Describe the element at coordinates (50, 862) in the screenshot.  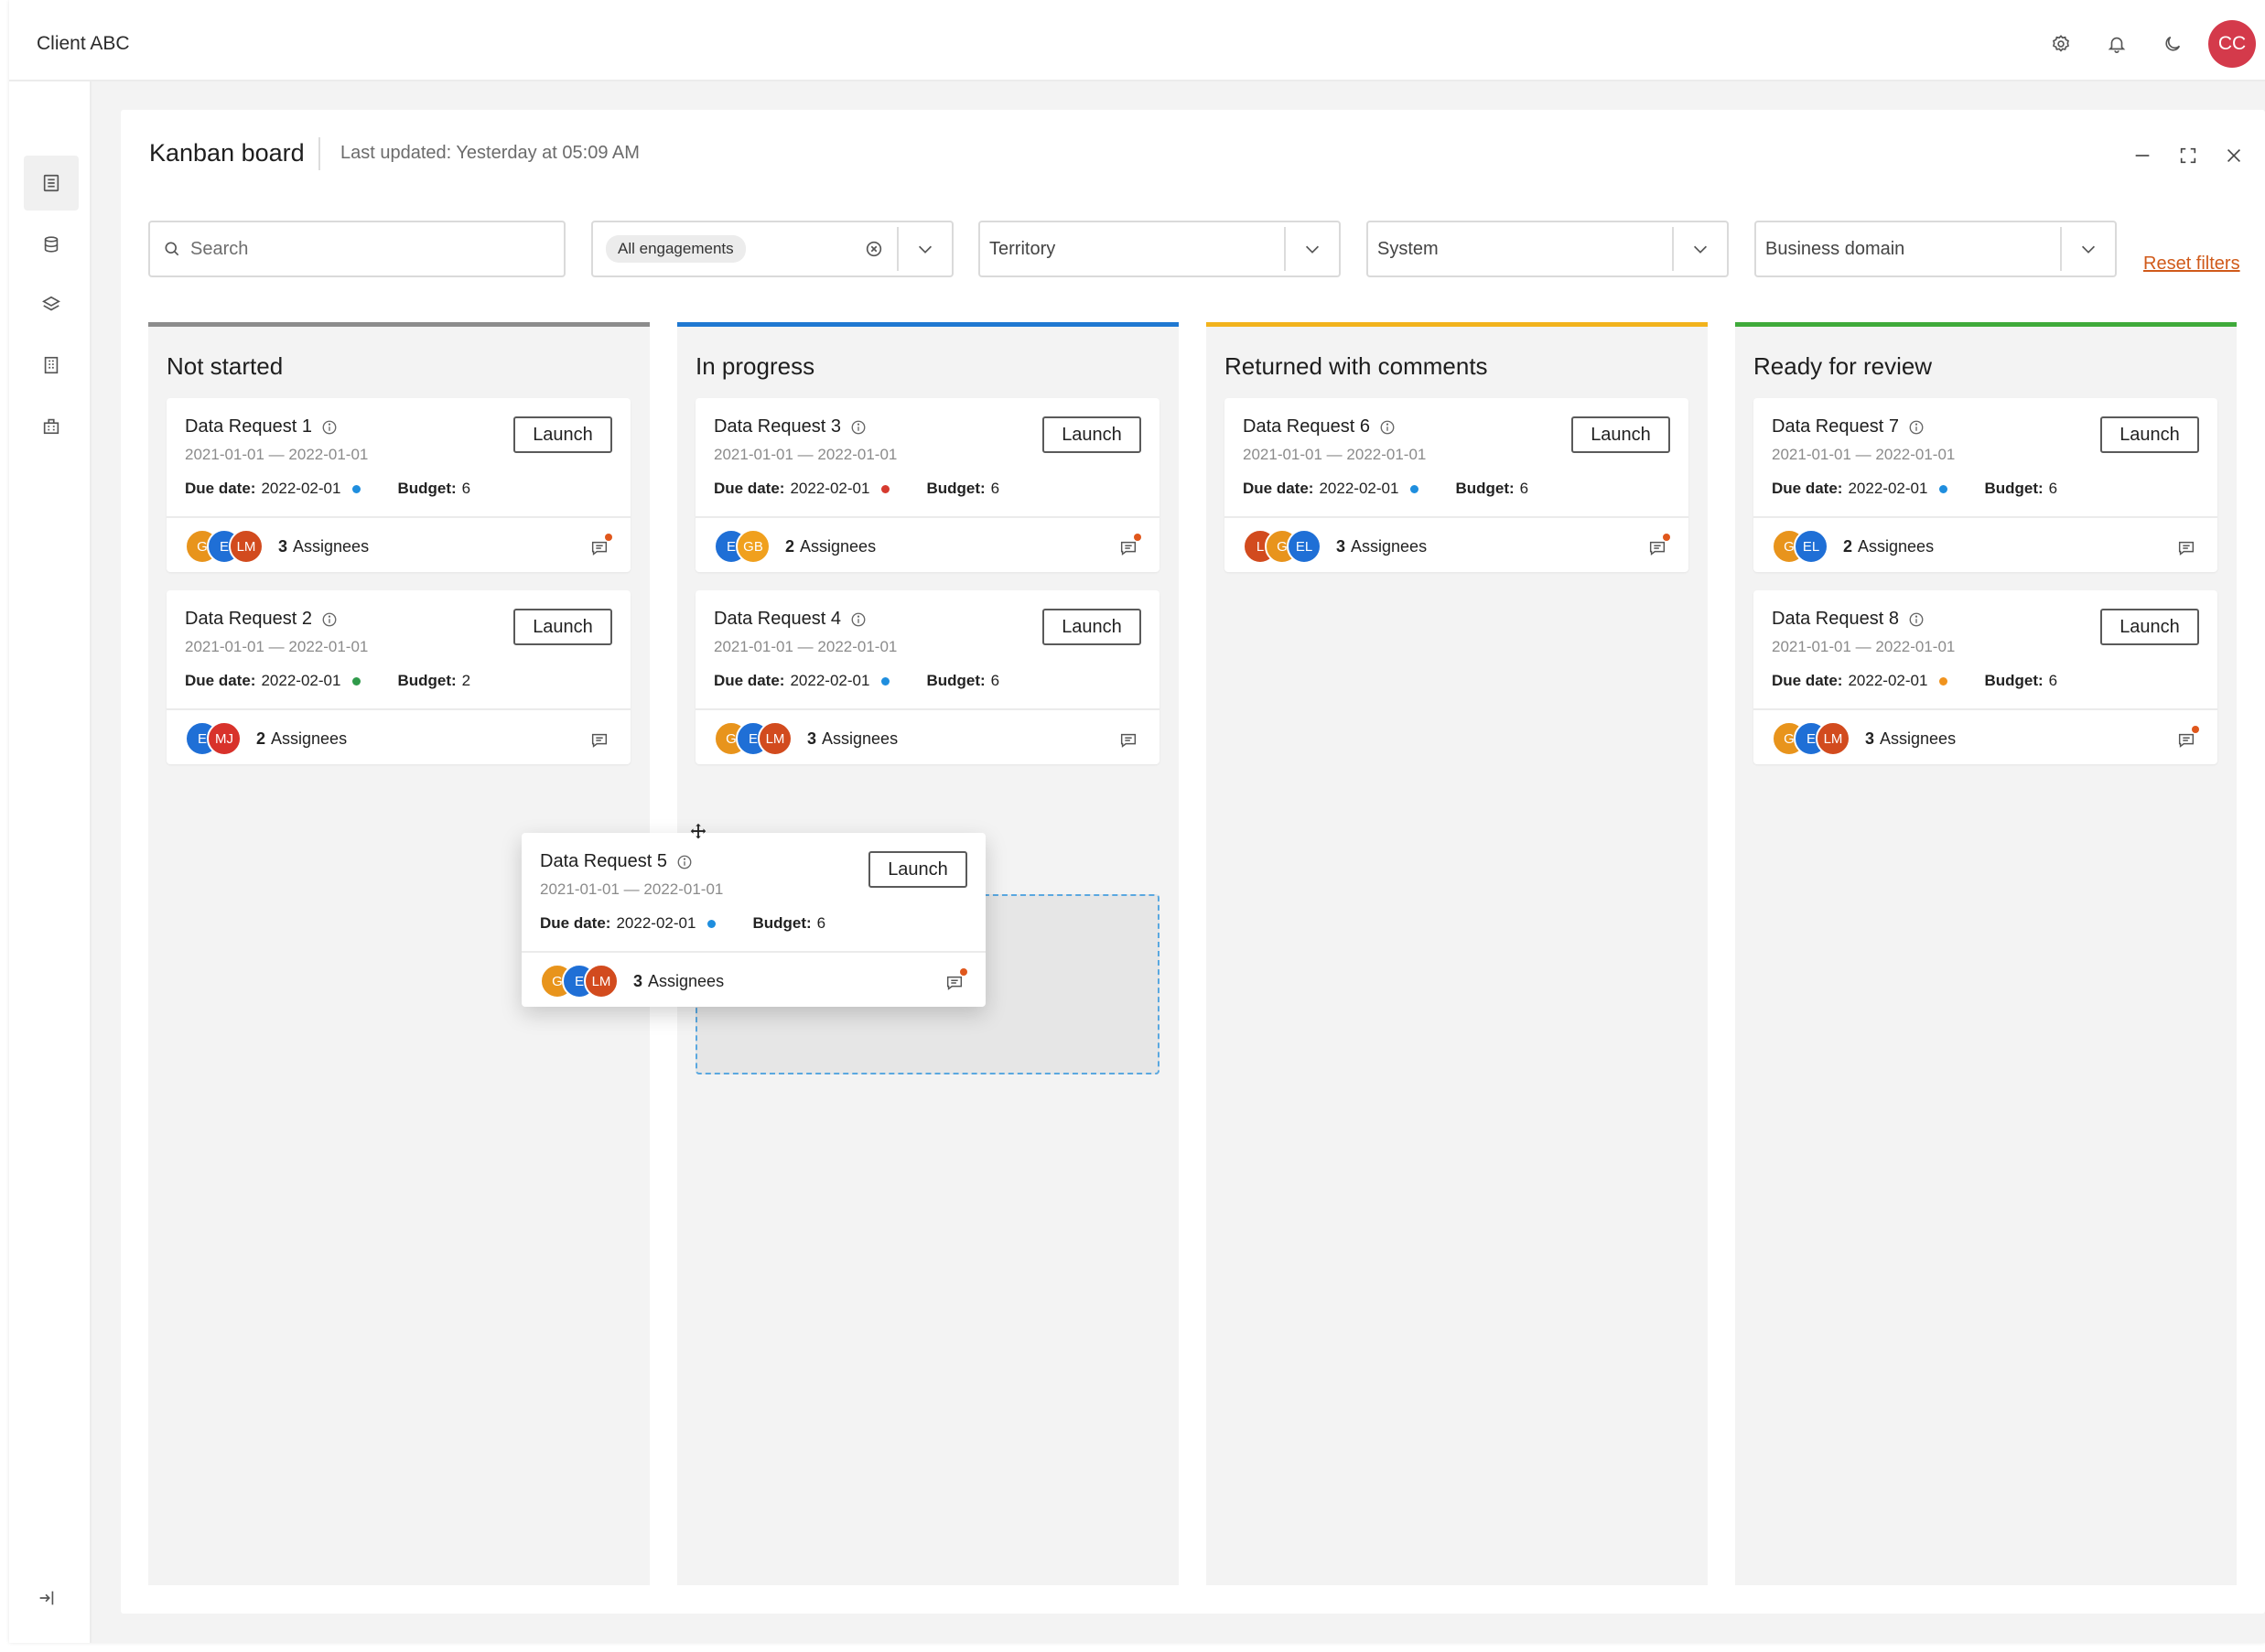
I see `sidebar` at that location.